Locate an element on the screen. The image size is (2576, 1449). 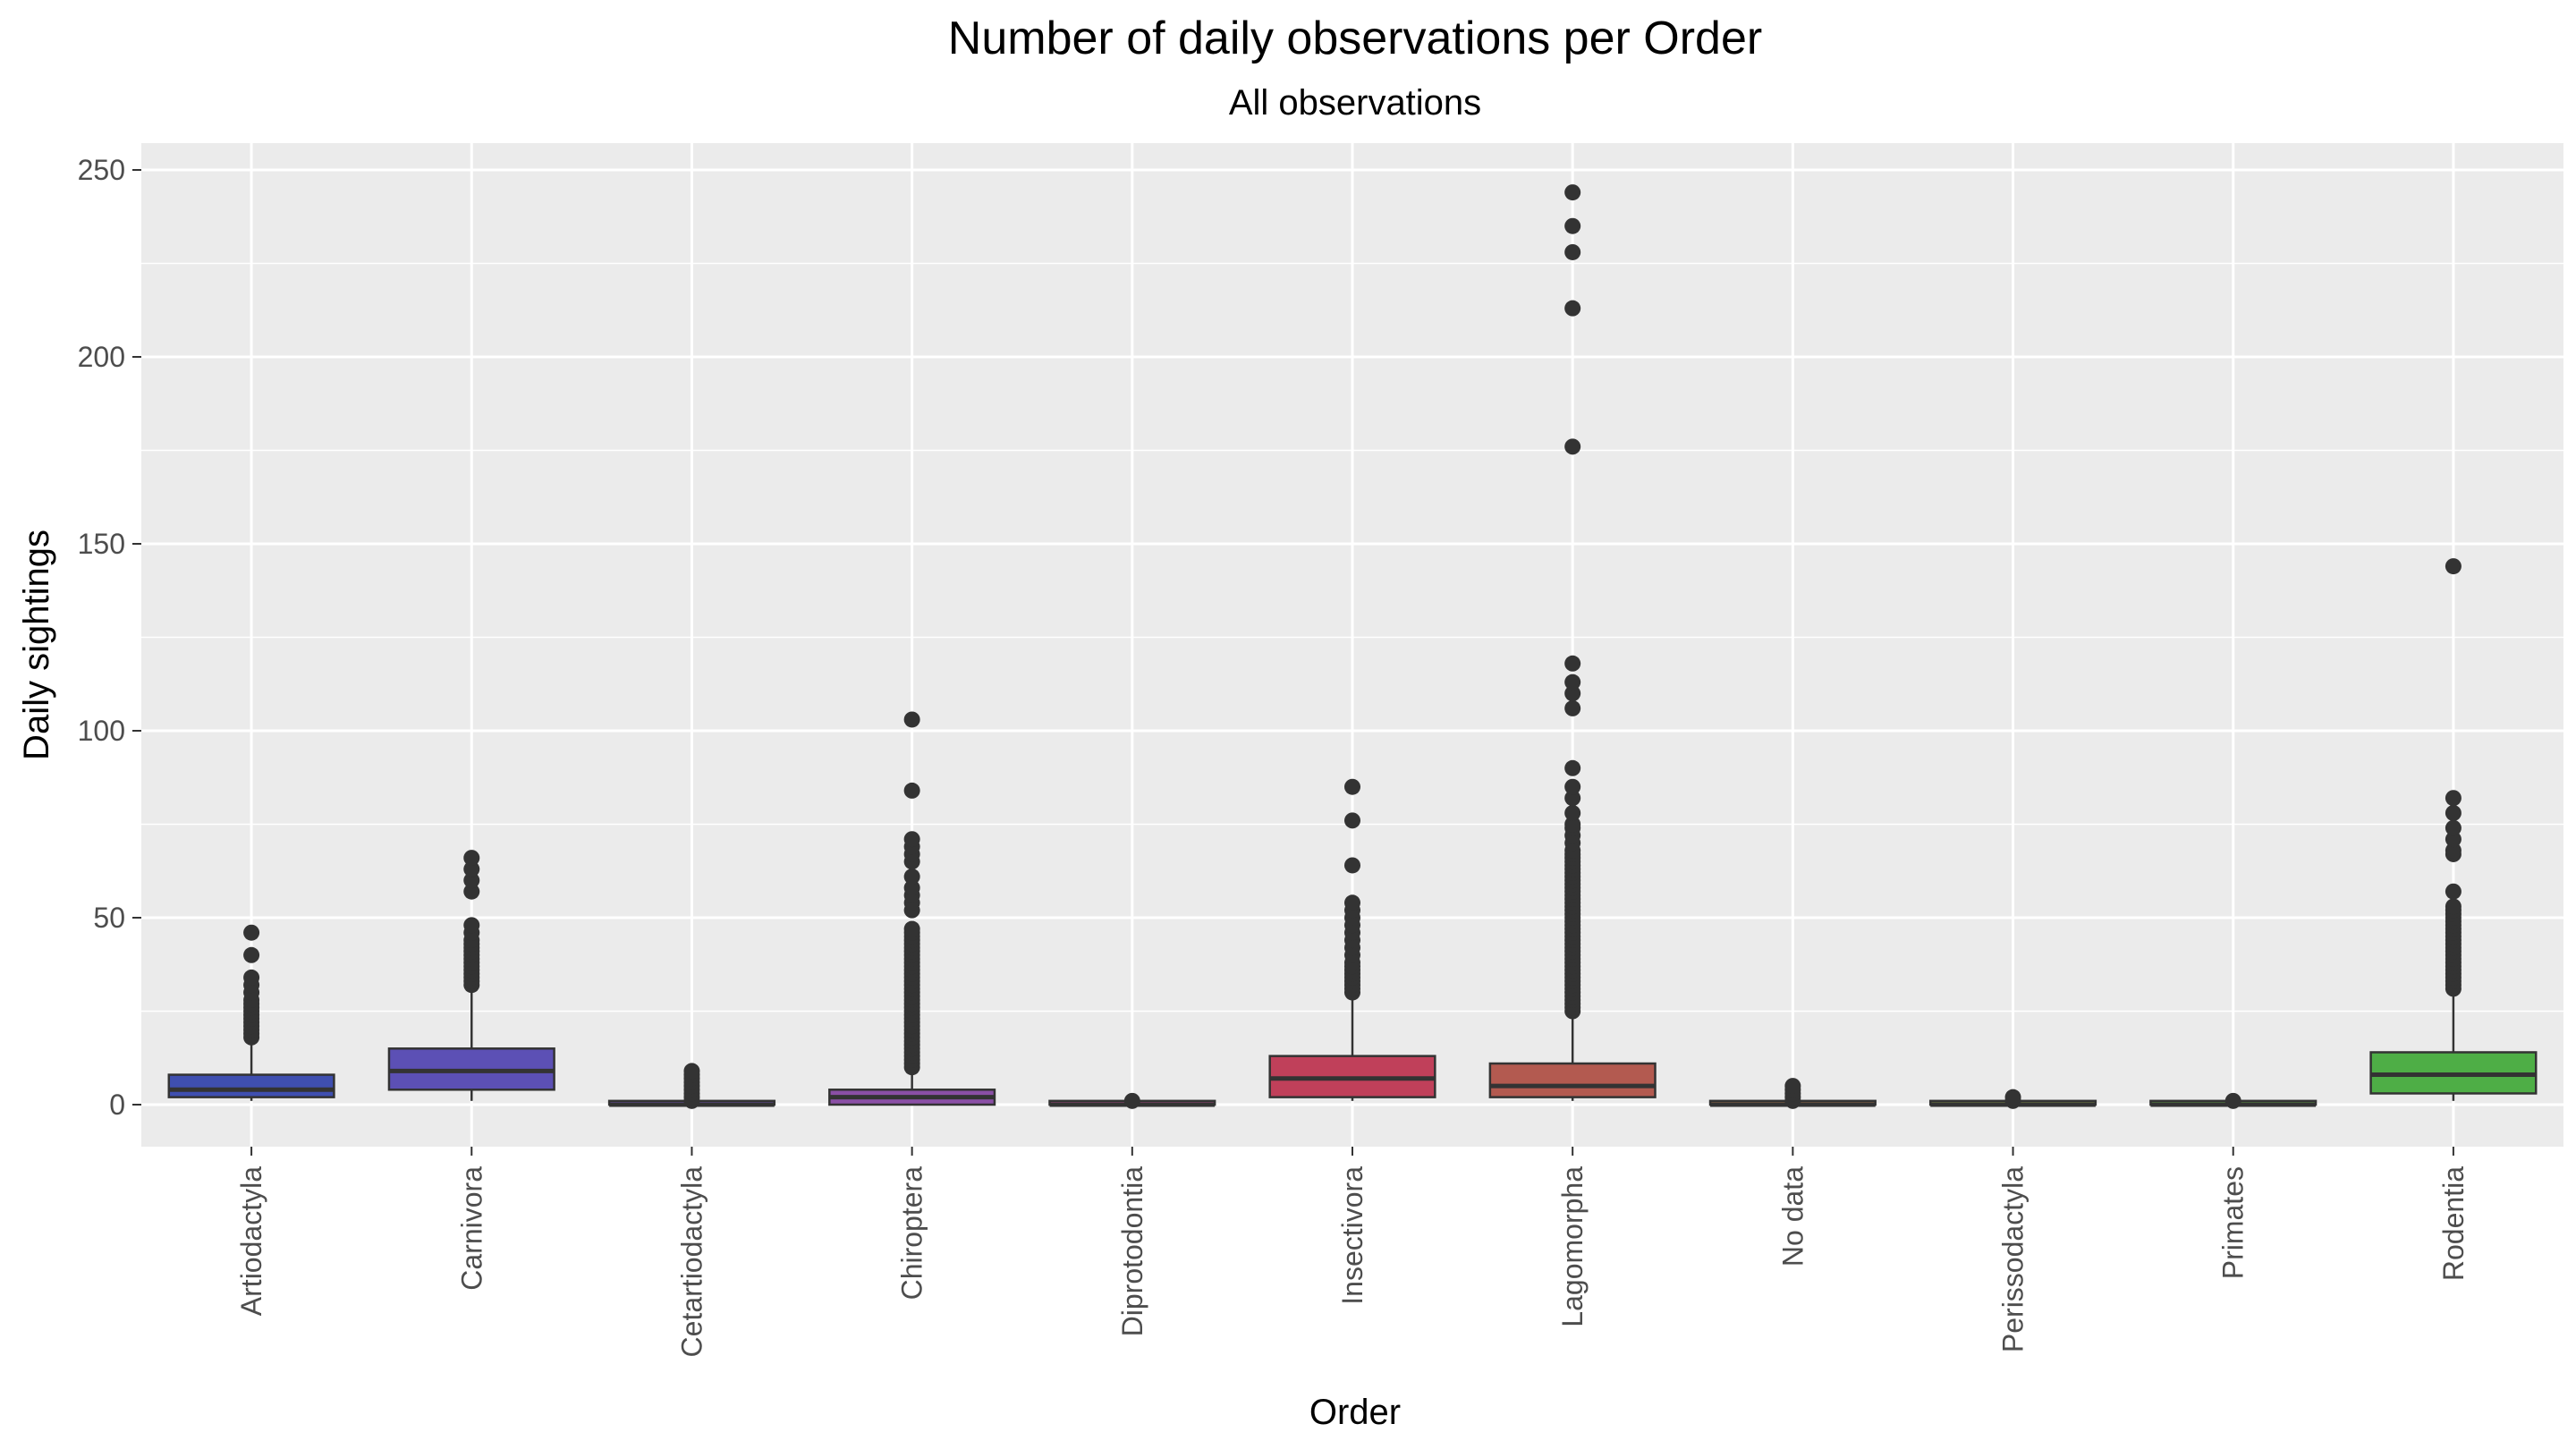
y-tick-label: 0 is located at coordinates (117, 1105).